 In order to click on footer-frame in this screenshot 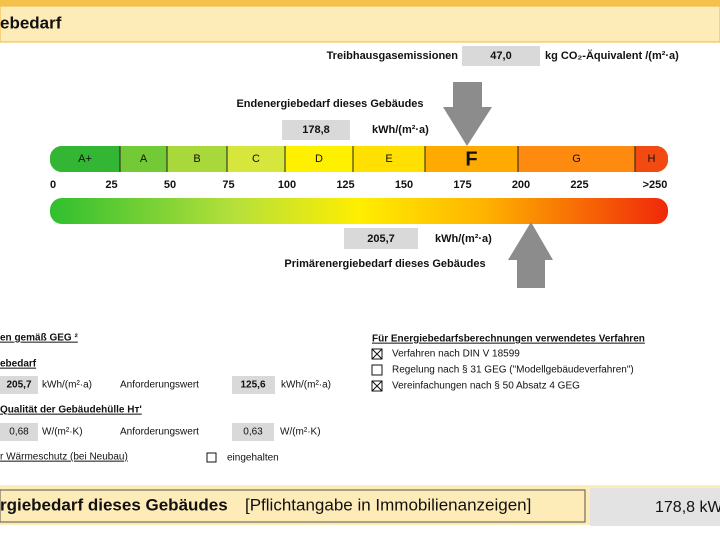, I will do `click(293, 506)`.